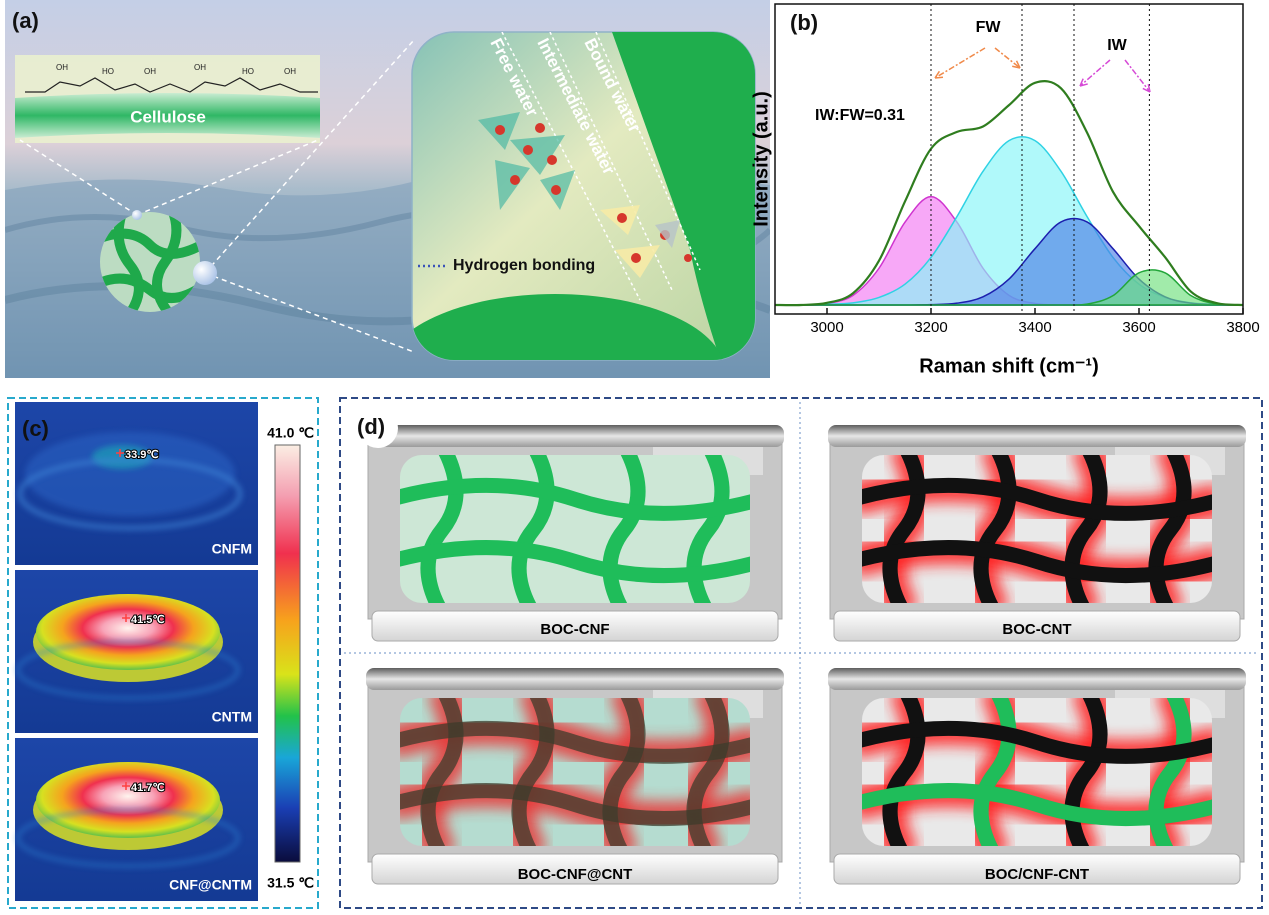 Image resolution: width=1269 pixels, height=915 pixels. Describe the element at coordinates (1242, 327) in the screenshot. I see `x-tick-label: 3800` at that location.